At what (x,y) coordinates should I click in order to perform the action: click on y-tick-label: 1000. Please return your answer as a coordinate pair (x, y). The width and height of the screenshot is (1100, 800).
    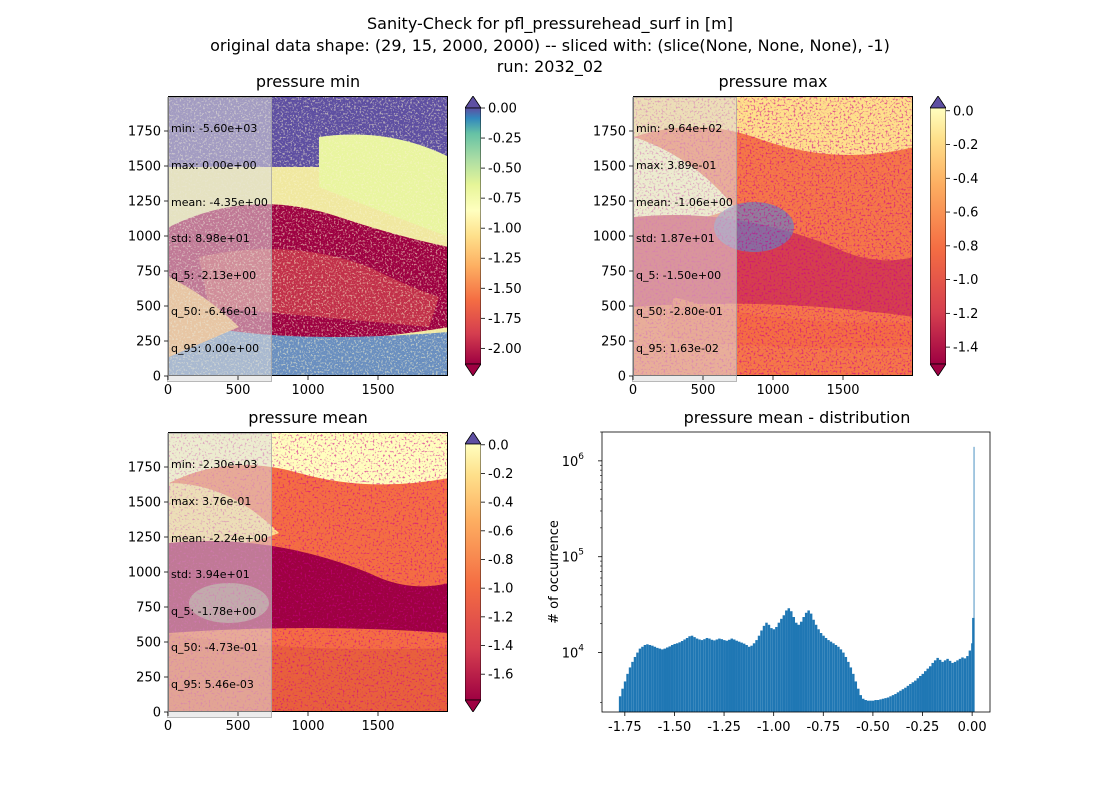
    Looking at the image, I should click on (609, 237).